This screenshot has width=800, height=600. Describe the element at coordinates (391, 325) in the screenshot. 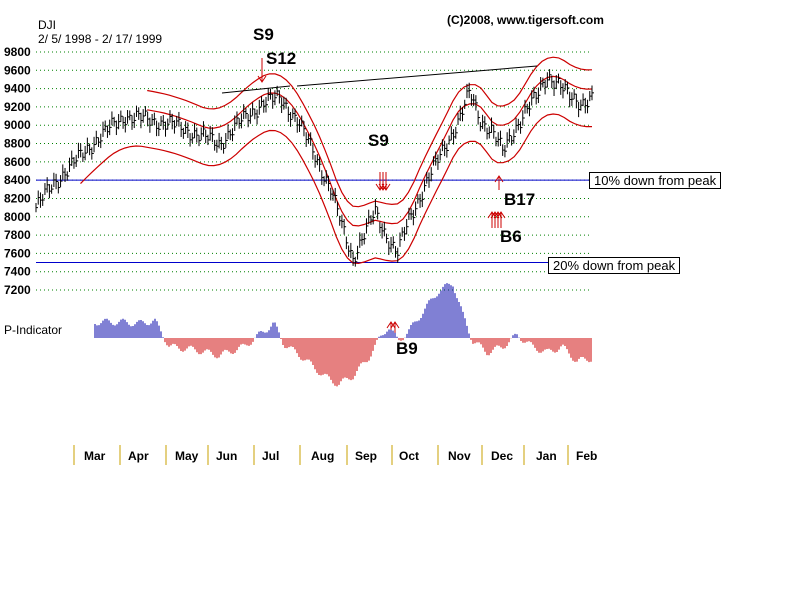

I see `b9-arrow-0-head` at that location.